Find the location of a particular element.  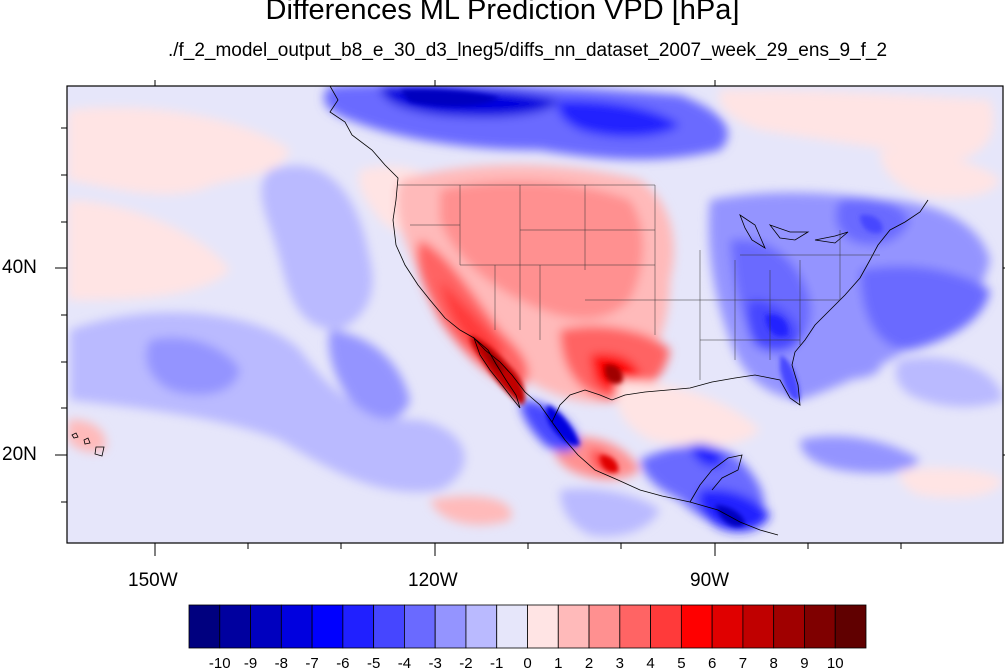

colorbar-label: -9 is located at coordinates (250, 663).